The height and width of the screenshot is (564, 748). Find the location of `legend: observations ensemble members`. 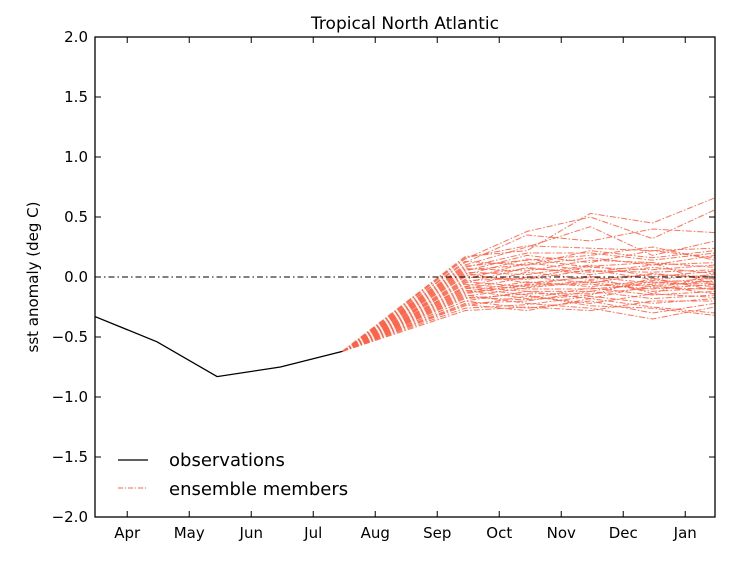

legend: observations ensemble members is located at coordinates (233, 475).